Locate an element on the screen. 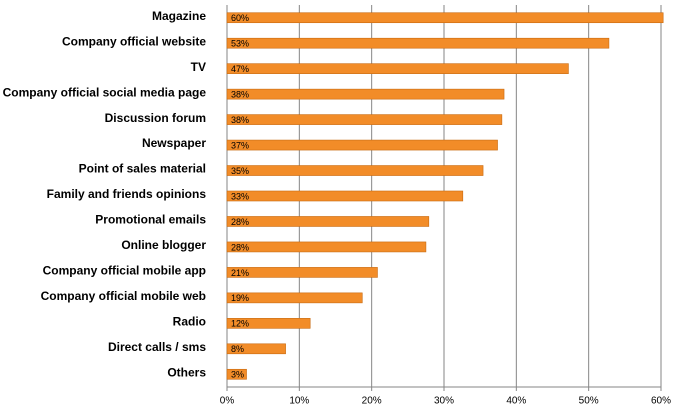 This screenshot has height=412, width=676. category-label: Direct calls / sms is located at coordinates (157, 347).